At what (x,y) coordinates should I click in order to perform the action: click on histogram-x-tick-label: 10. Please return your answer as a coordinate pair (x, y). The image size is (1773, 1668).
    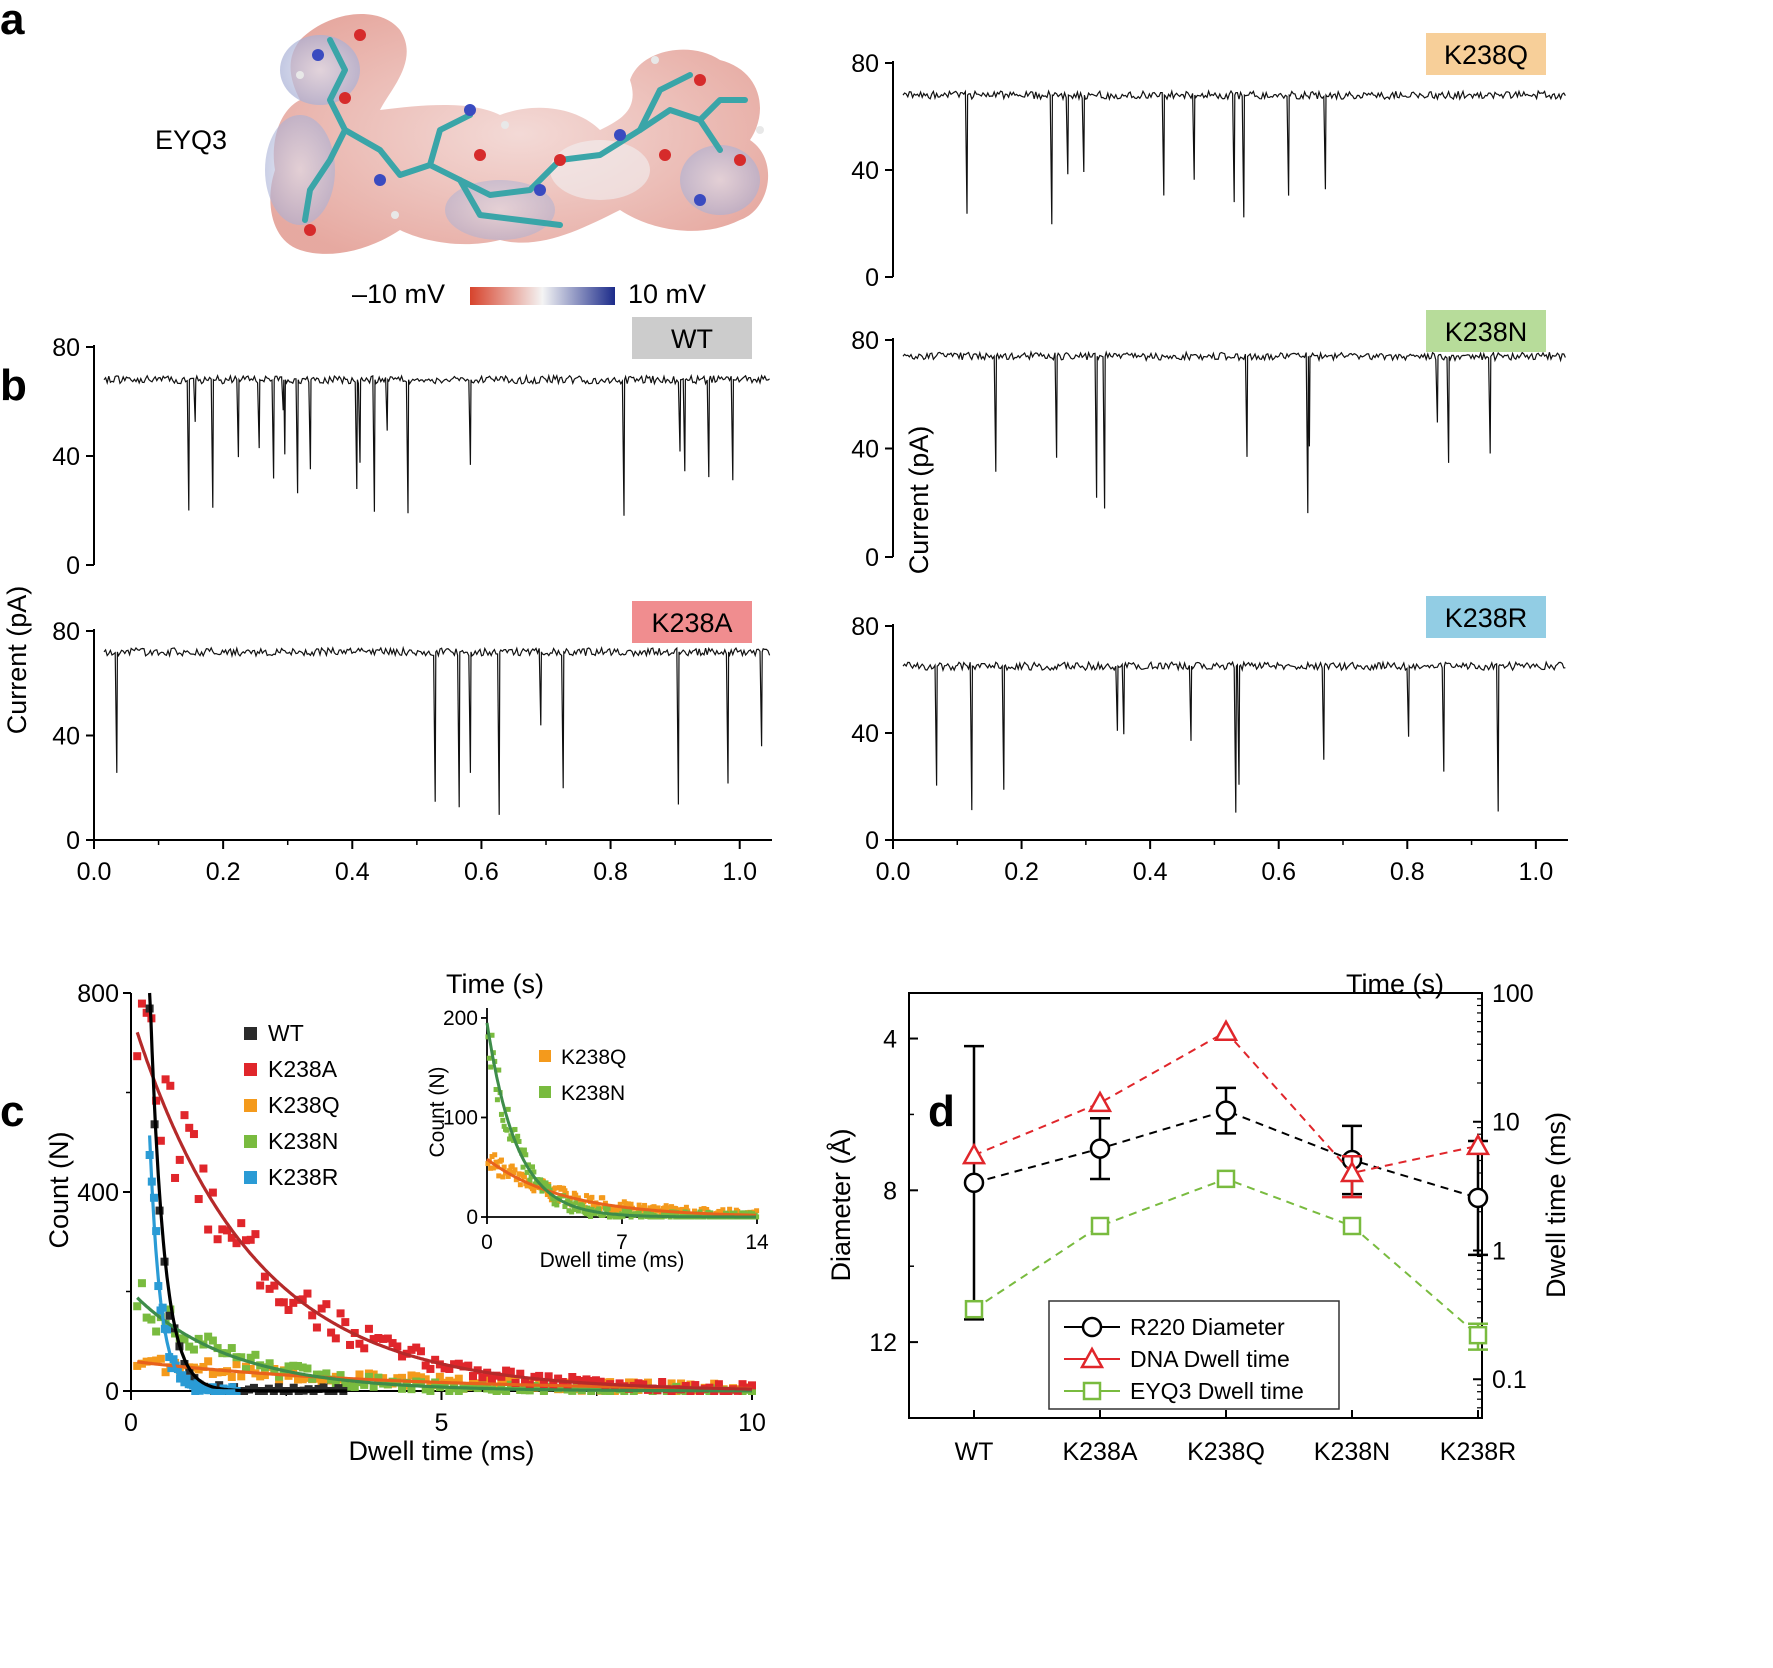
    Looking at the image, I should click on (752, 1423).